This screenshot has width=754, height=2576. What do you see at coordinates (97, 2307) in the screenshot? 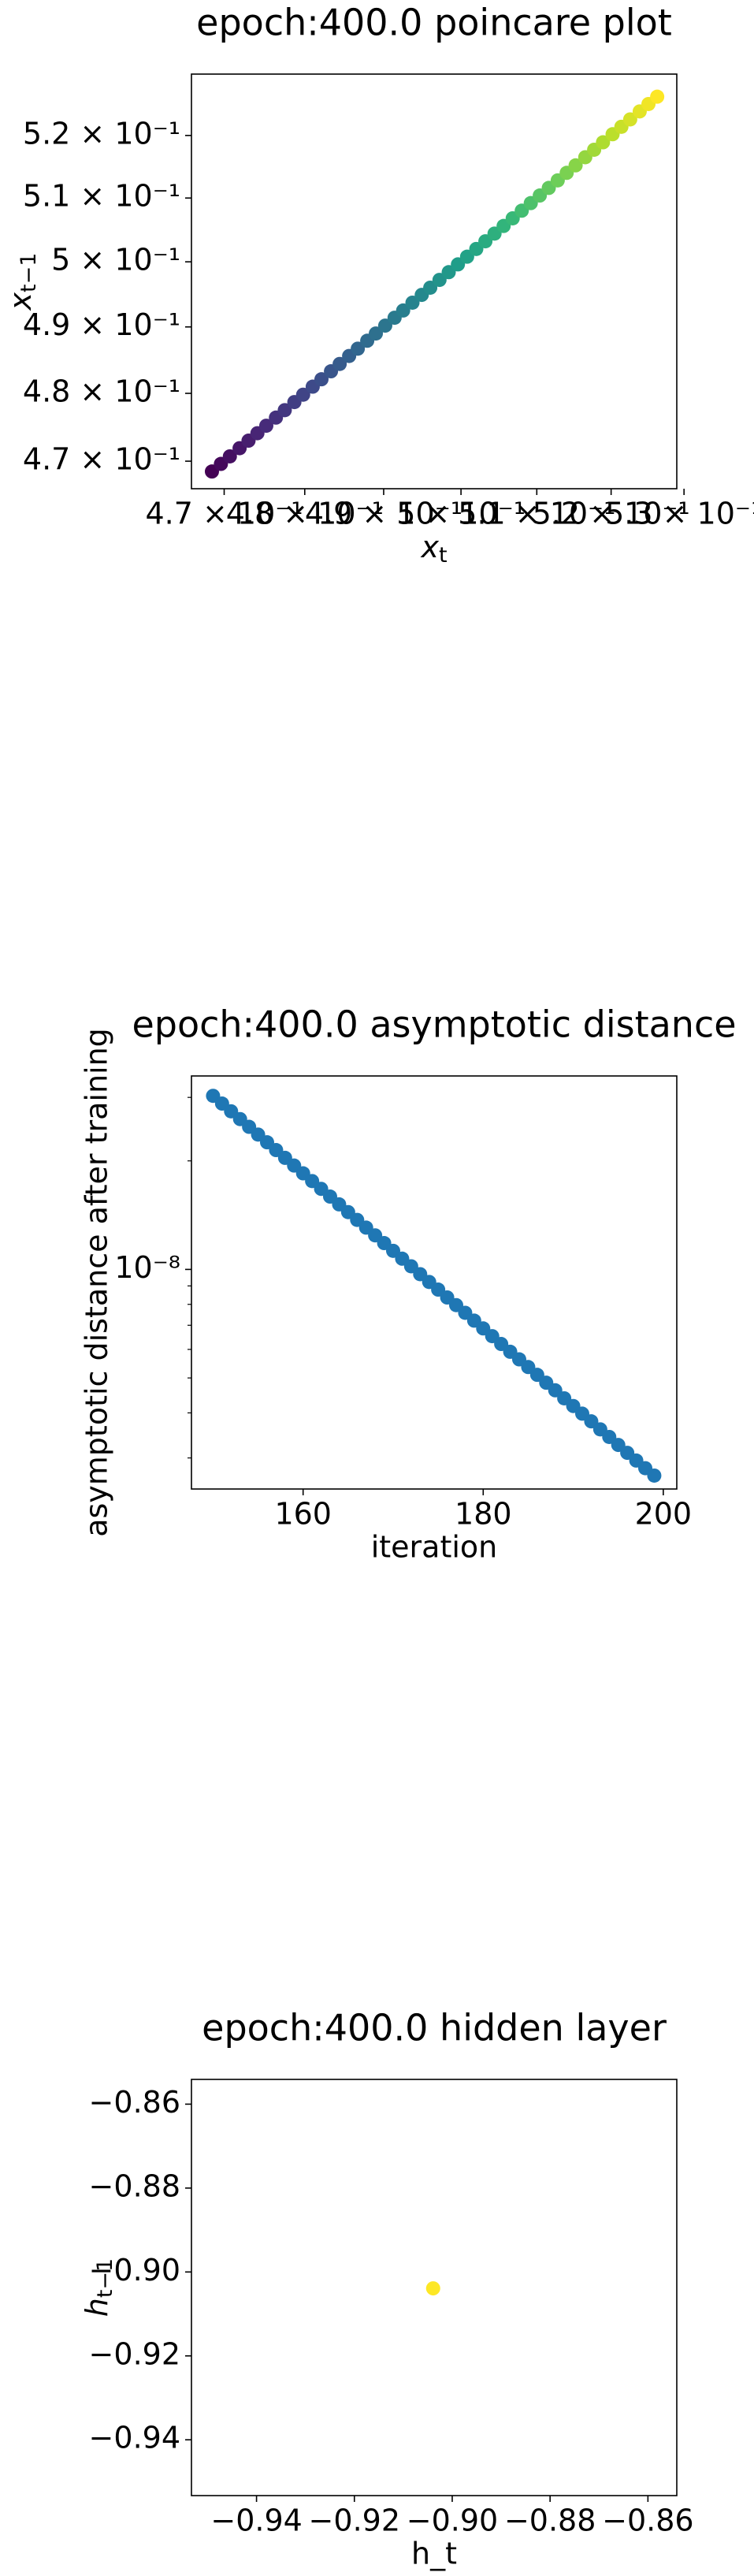
I see `y-axis-label-base: h` at bounding box center [97, 2307].